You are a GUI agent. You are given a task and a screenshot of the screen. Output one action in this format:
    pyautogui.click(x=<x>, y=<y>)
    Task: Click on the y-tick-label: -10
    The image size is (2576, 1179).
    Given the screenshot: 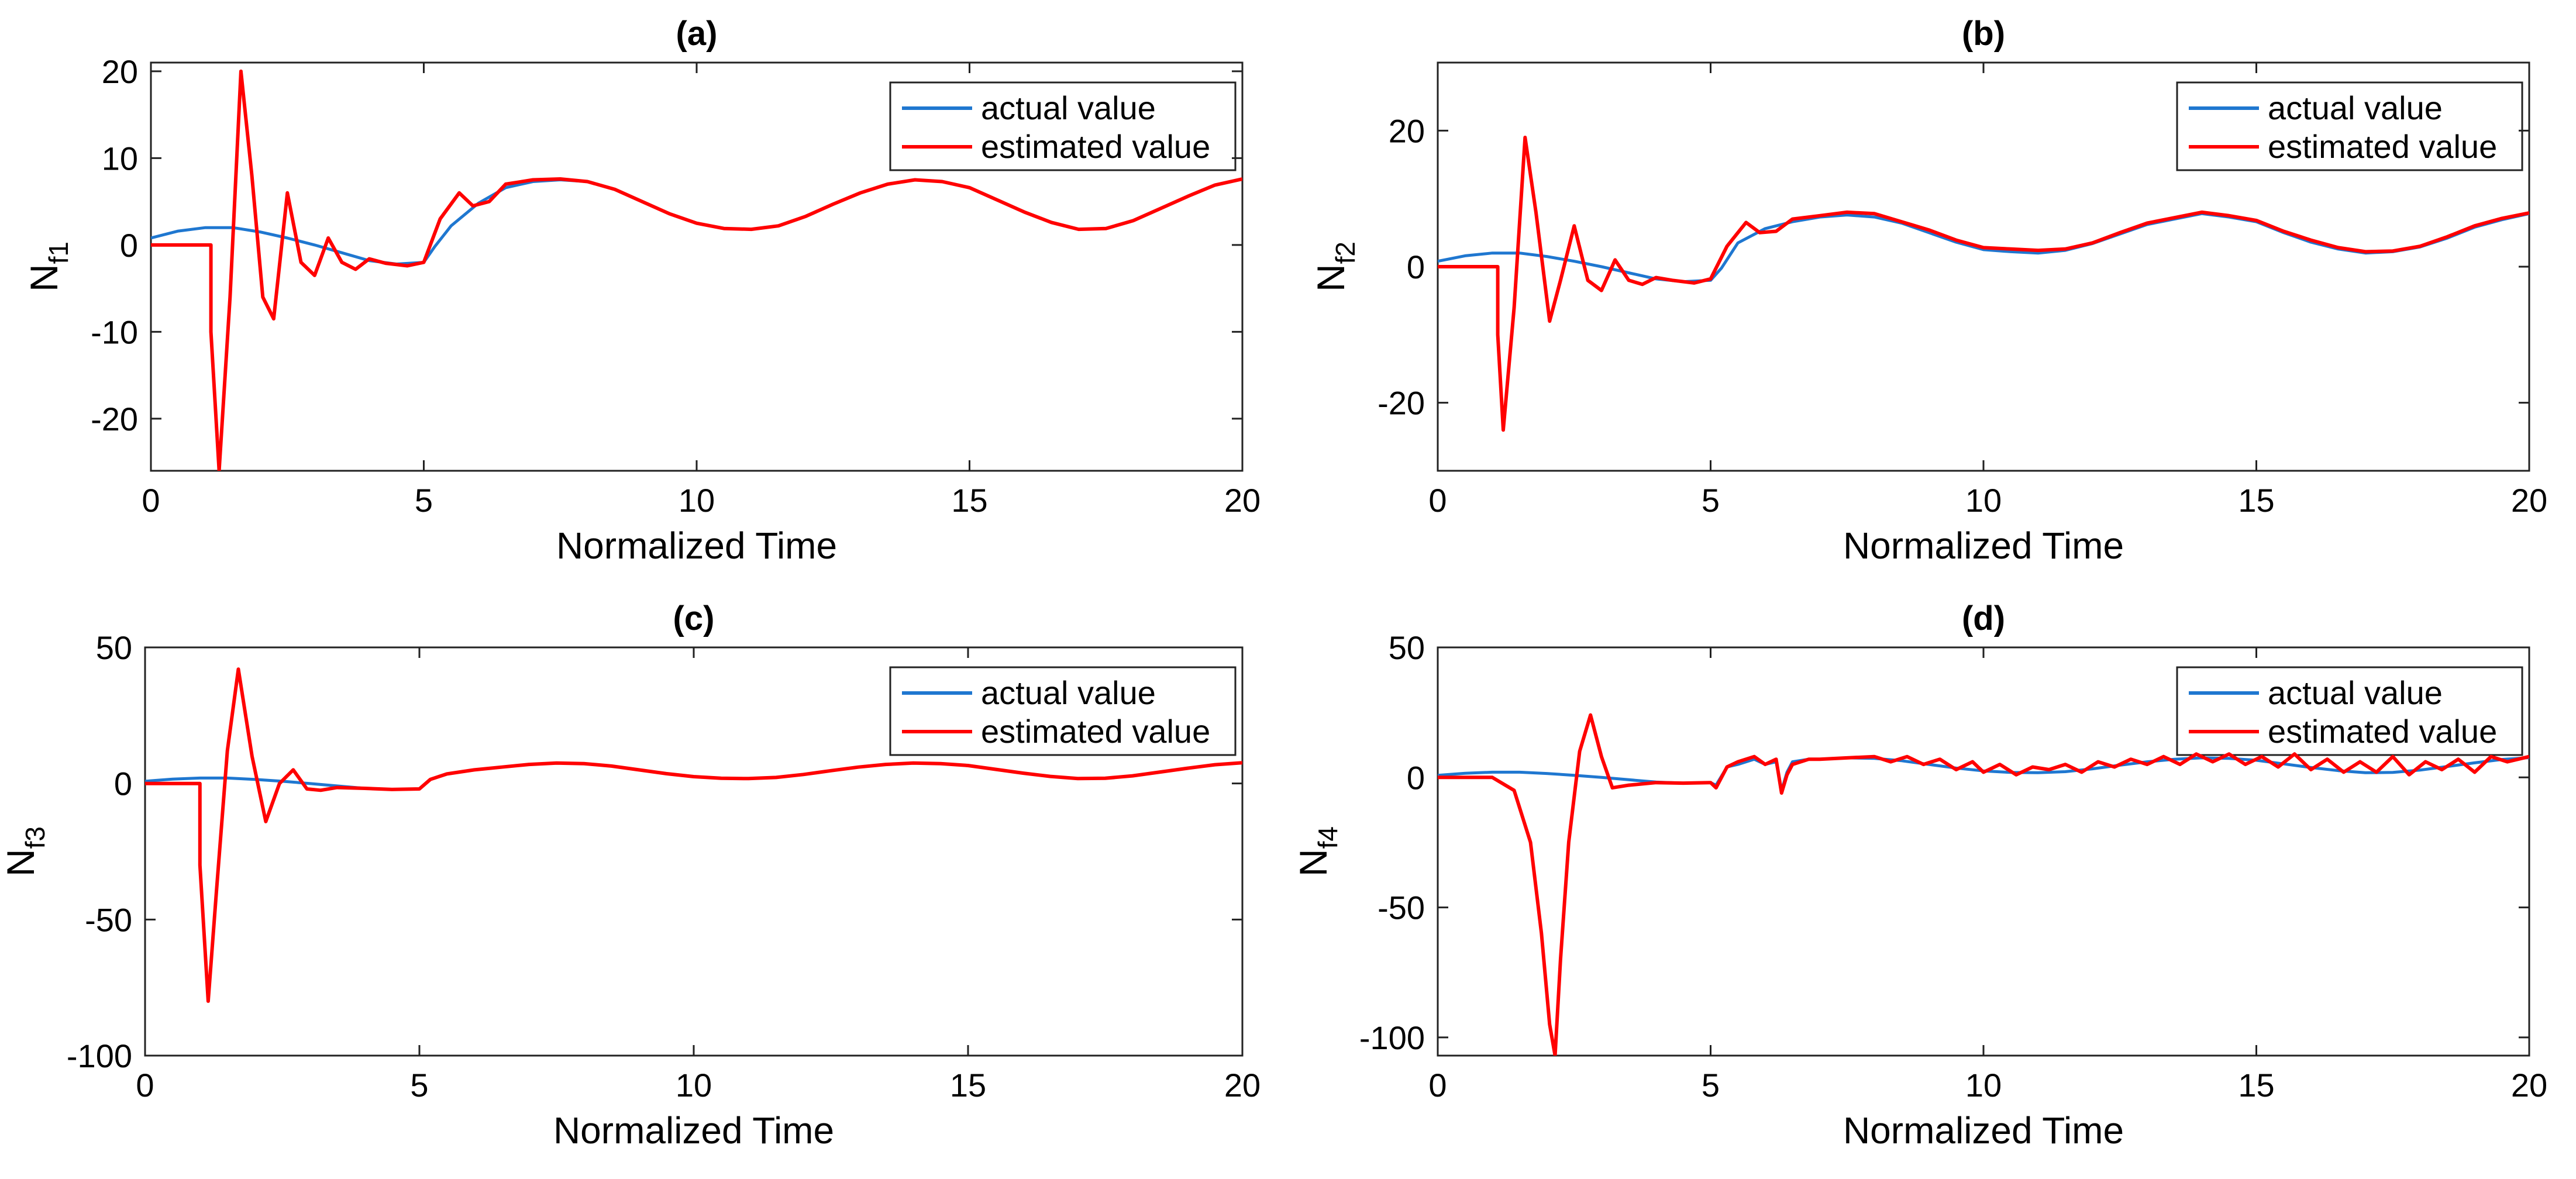 What is the action you would take?
    pyautogui.click(x=114, y=331)
    